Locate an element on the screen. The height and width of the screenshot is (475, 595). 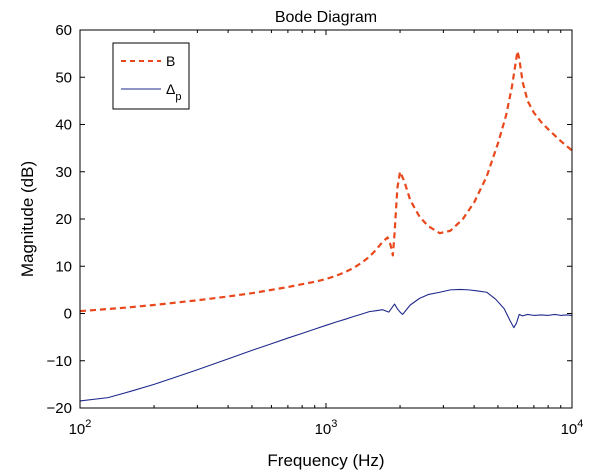
y-tick-label: −10 is located at coordinates (59, 361).